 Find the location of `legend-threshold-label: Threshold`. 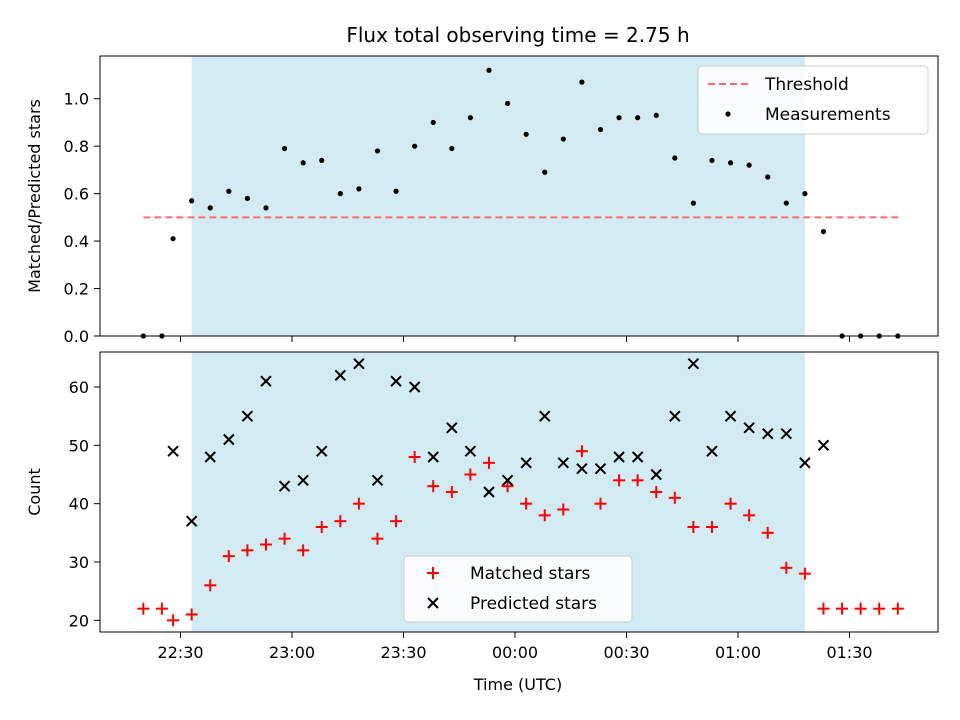

legend-threshold-label: Threshold is located at coordinates (806, 85).